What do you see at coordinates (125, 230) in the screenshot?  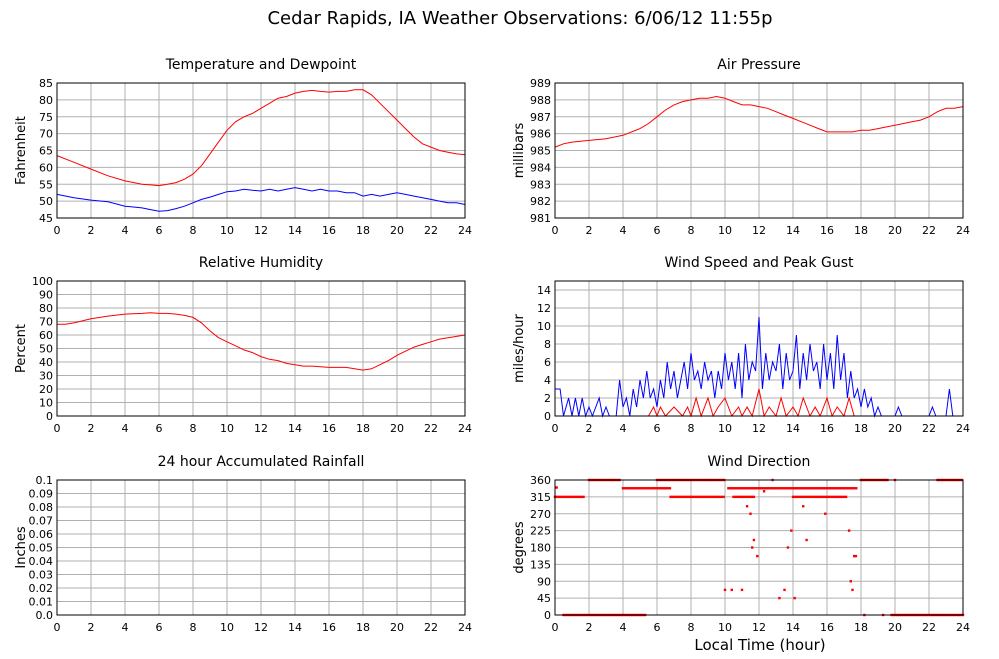 I see `x-tick-label: 4` at bounding box center [125, 230].